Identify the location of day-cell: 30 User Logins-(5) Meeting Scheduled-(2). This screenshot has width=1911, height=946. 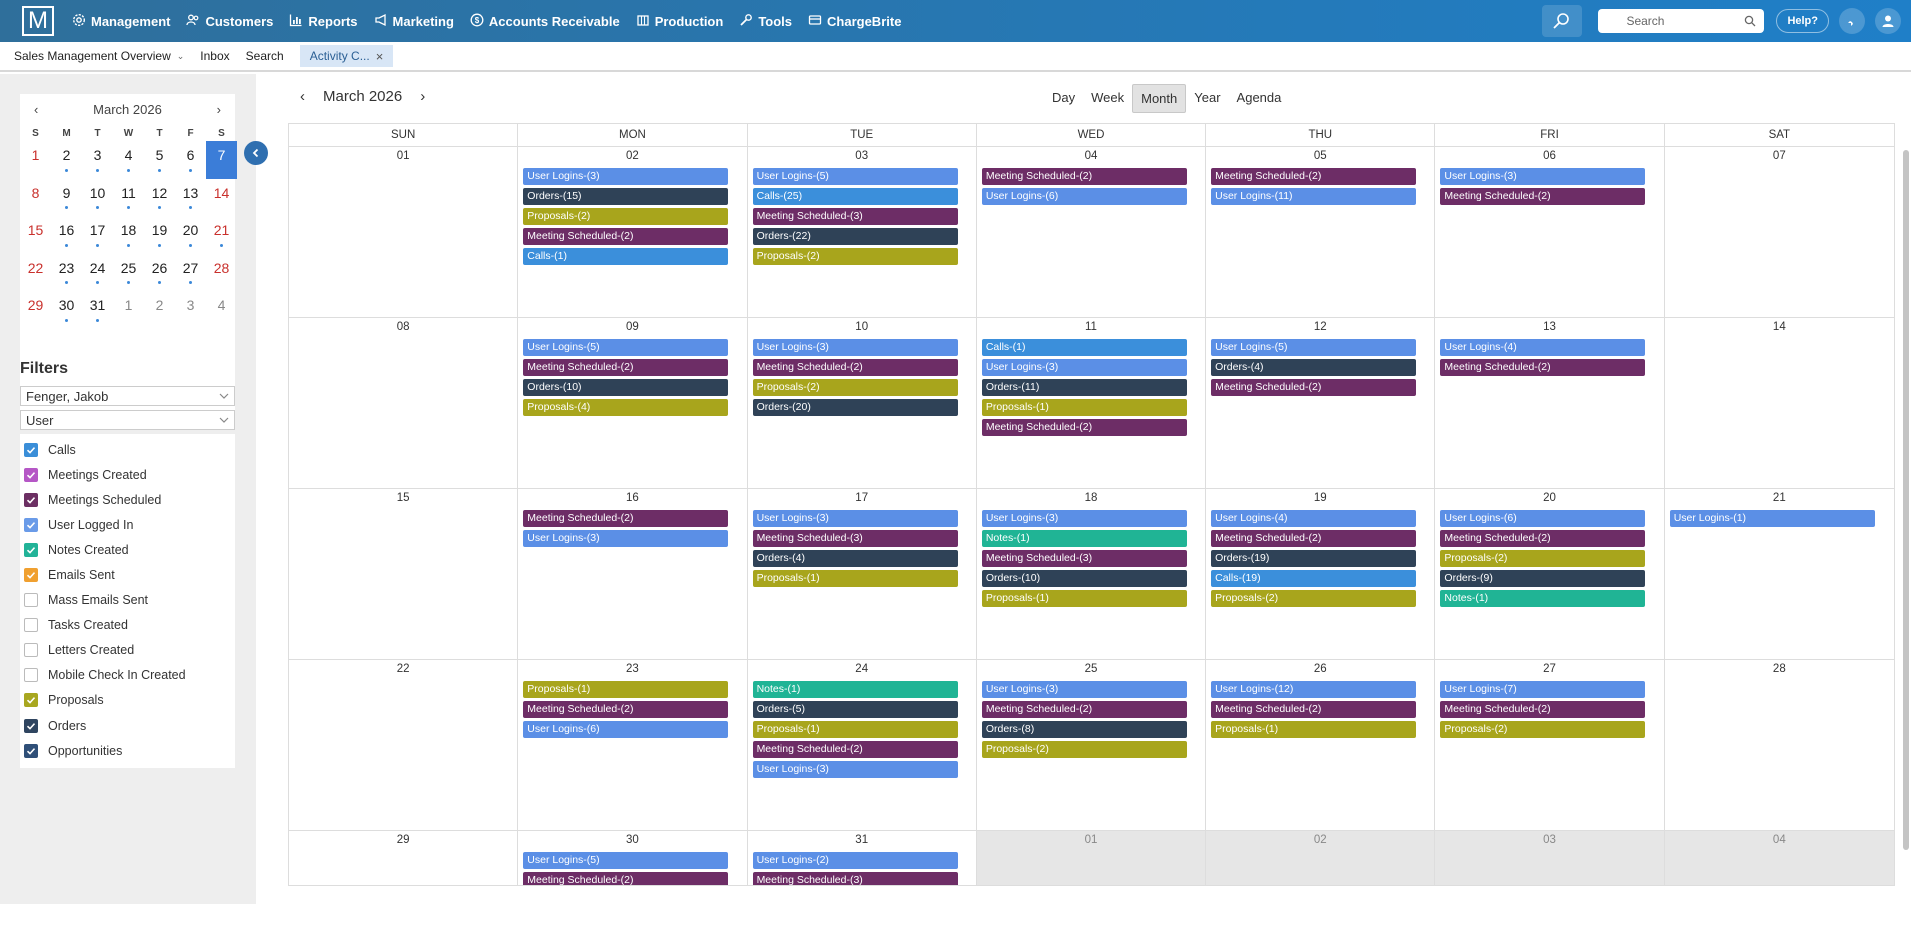
(633, 858).